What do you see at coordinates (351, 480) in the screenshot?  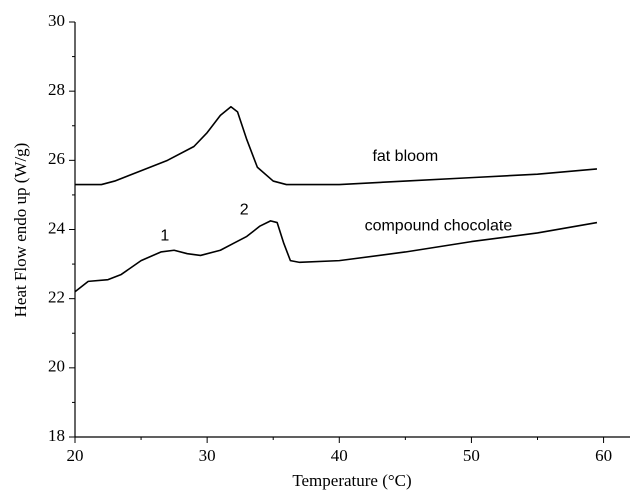 I see `x-axis-label: Temperature (°C)` at bounding box center [351, 480].